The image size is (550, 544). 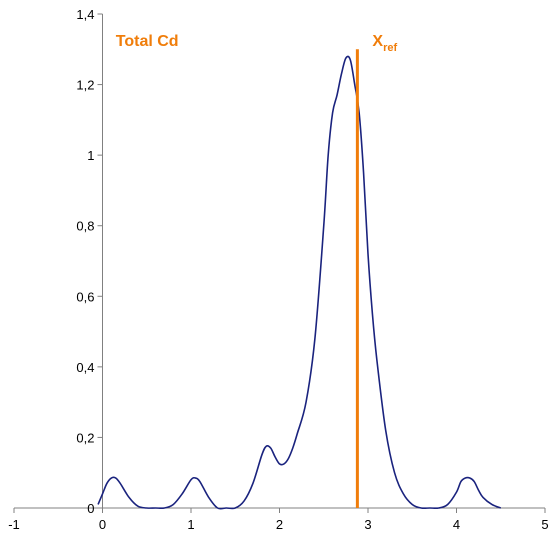 What do you see at coordinates (367, 524) in the screenshot?
I see `x-tick-label: 3` at bounding box center [367, 524].